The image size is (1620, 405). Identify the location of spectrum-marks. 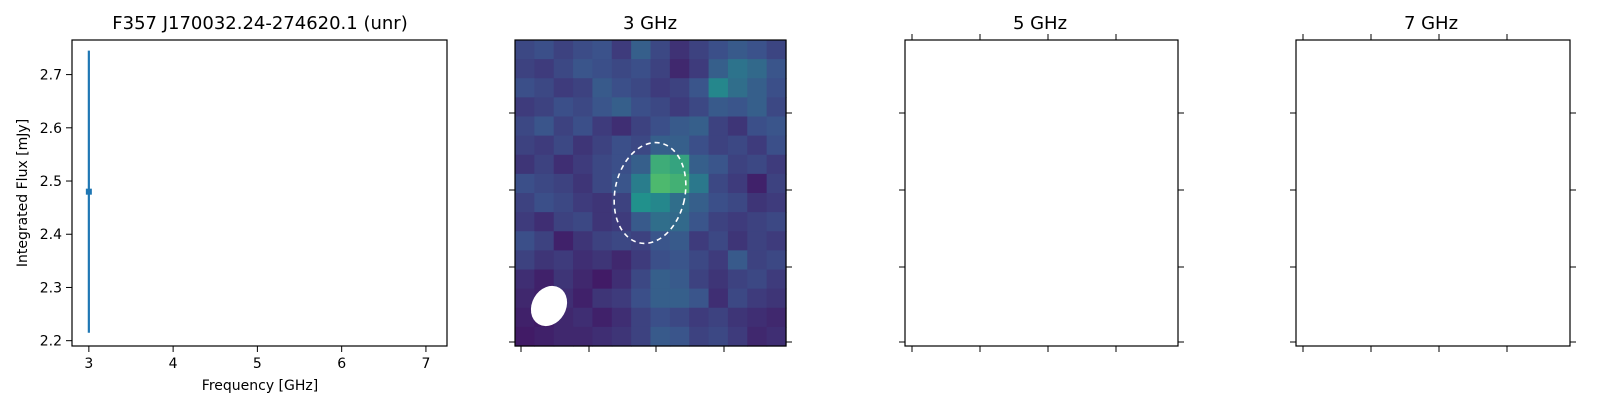
(88, 191).